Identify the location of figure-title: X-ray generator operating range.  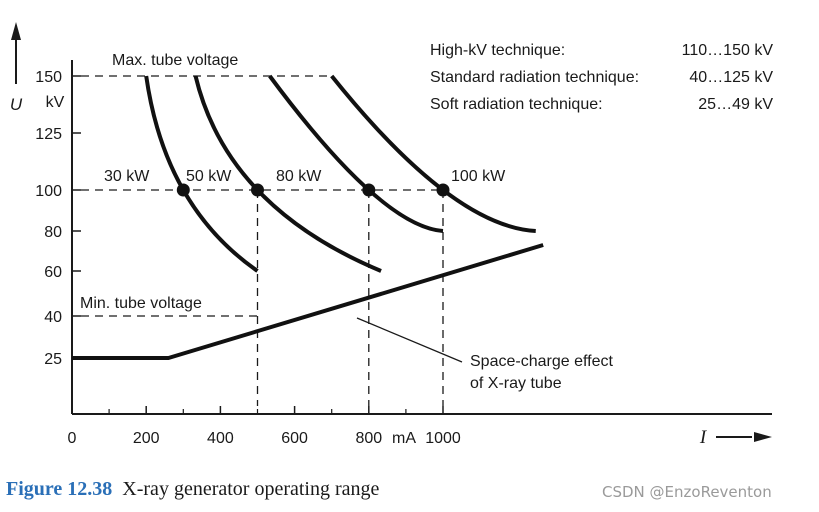
(251, 489).